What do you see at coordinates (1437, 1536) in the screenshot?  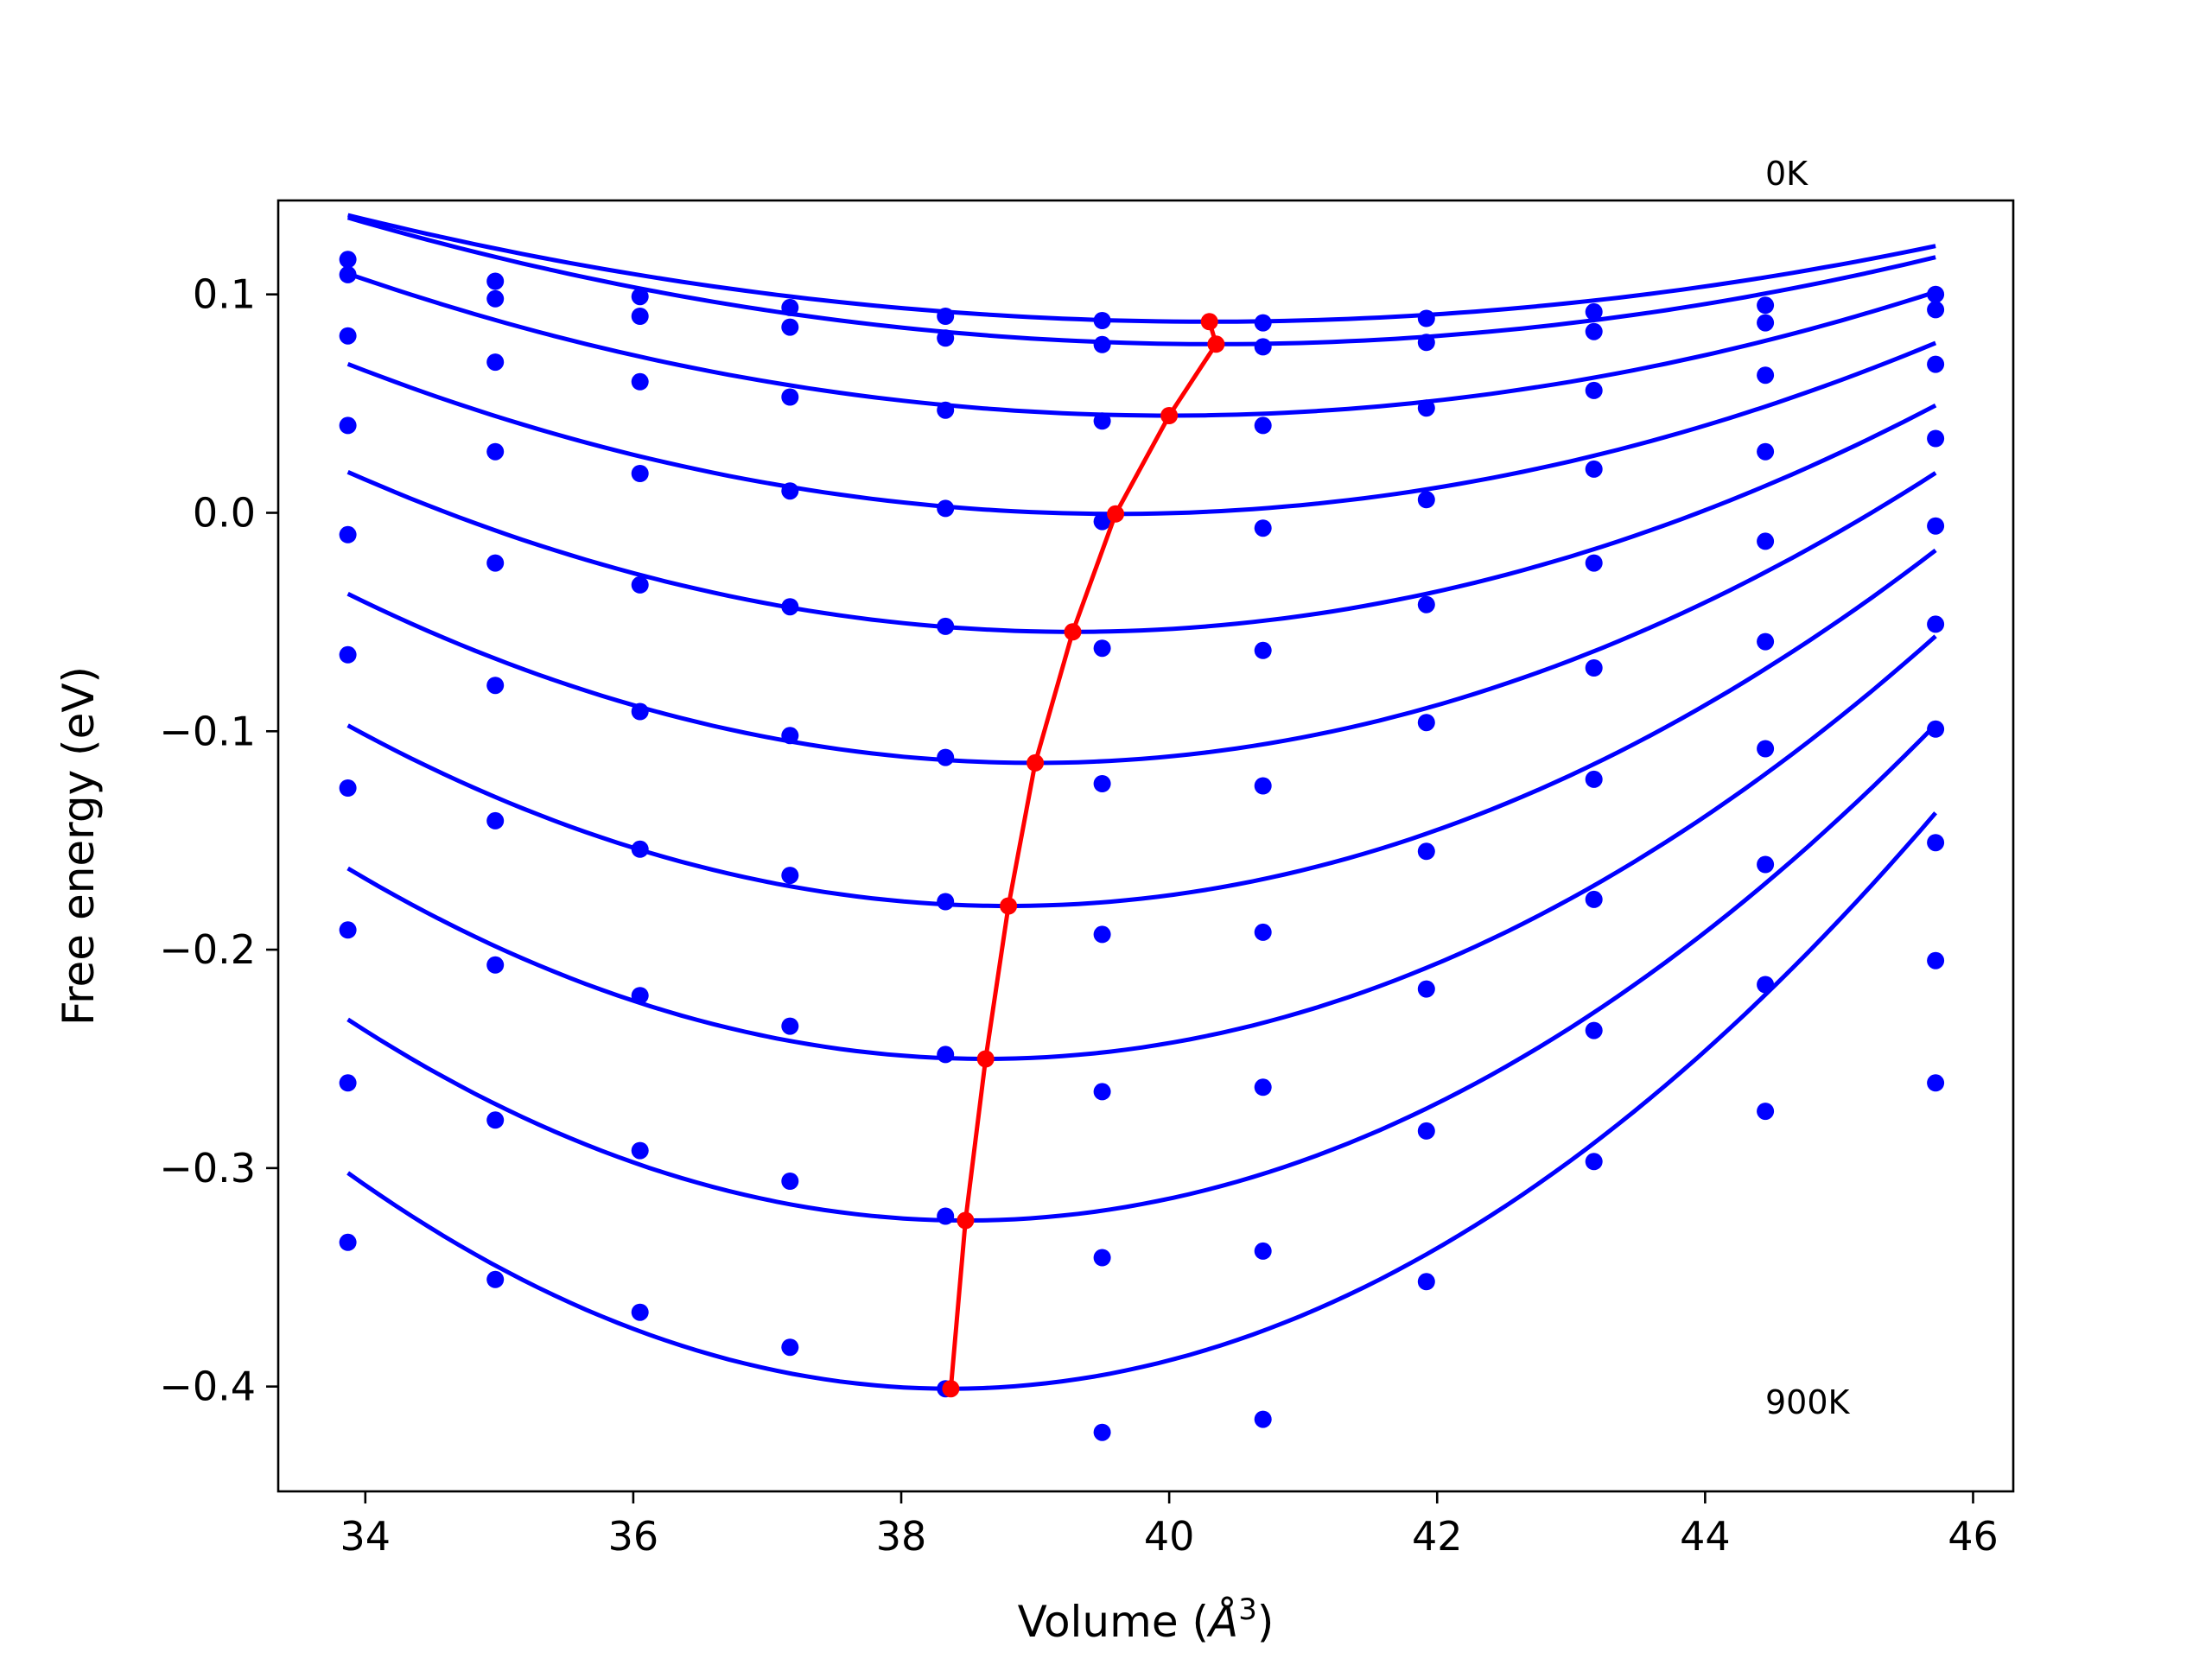 I see `x-tick-label-42: 42` at bounding box center [1437, 1536].